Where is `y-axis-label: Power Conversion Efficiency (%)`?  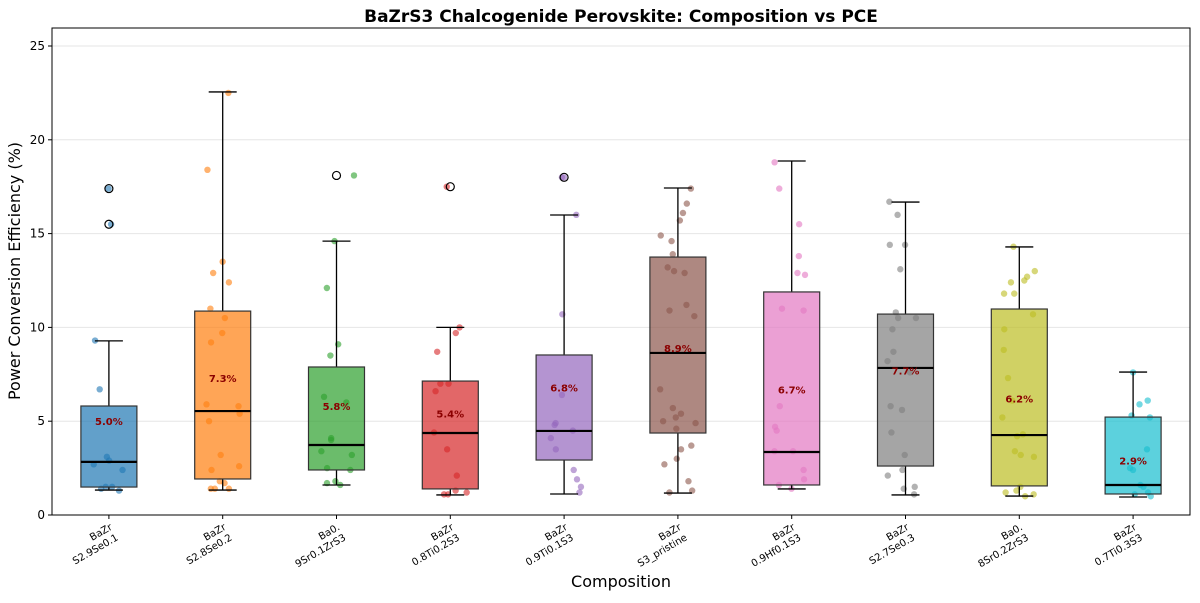 y-axis-label: Power Conversion Efficiency (%) is located at coordinates (14, 271).